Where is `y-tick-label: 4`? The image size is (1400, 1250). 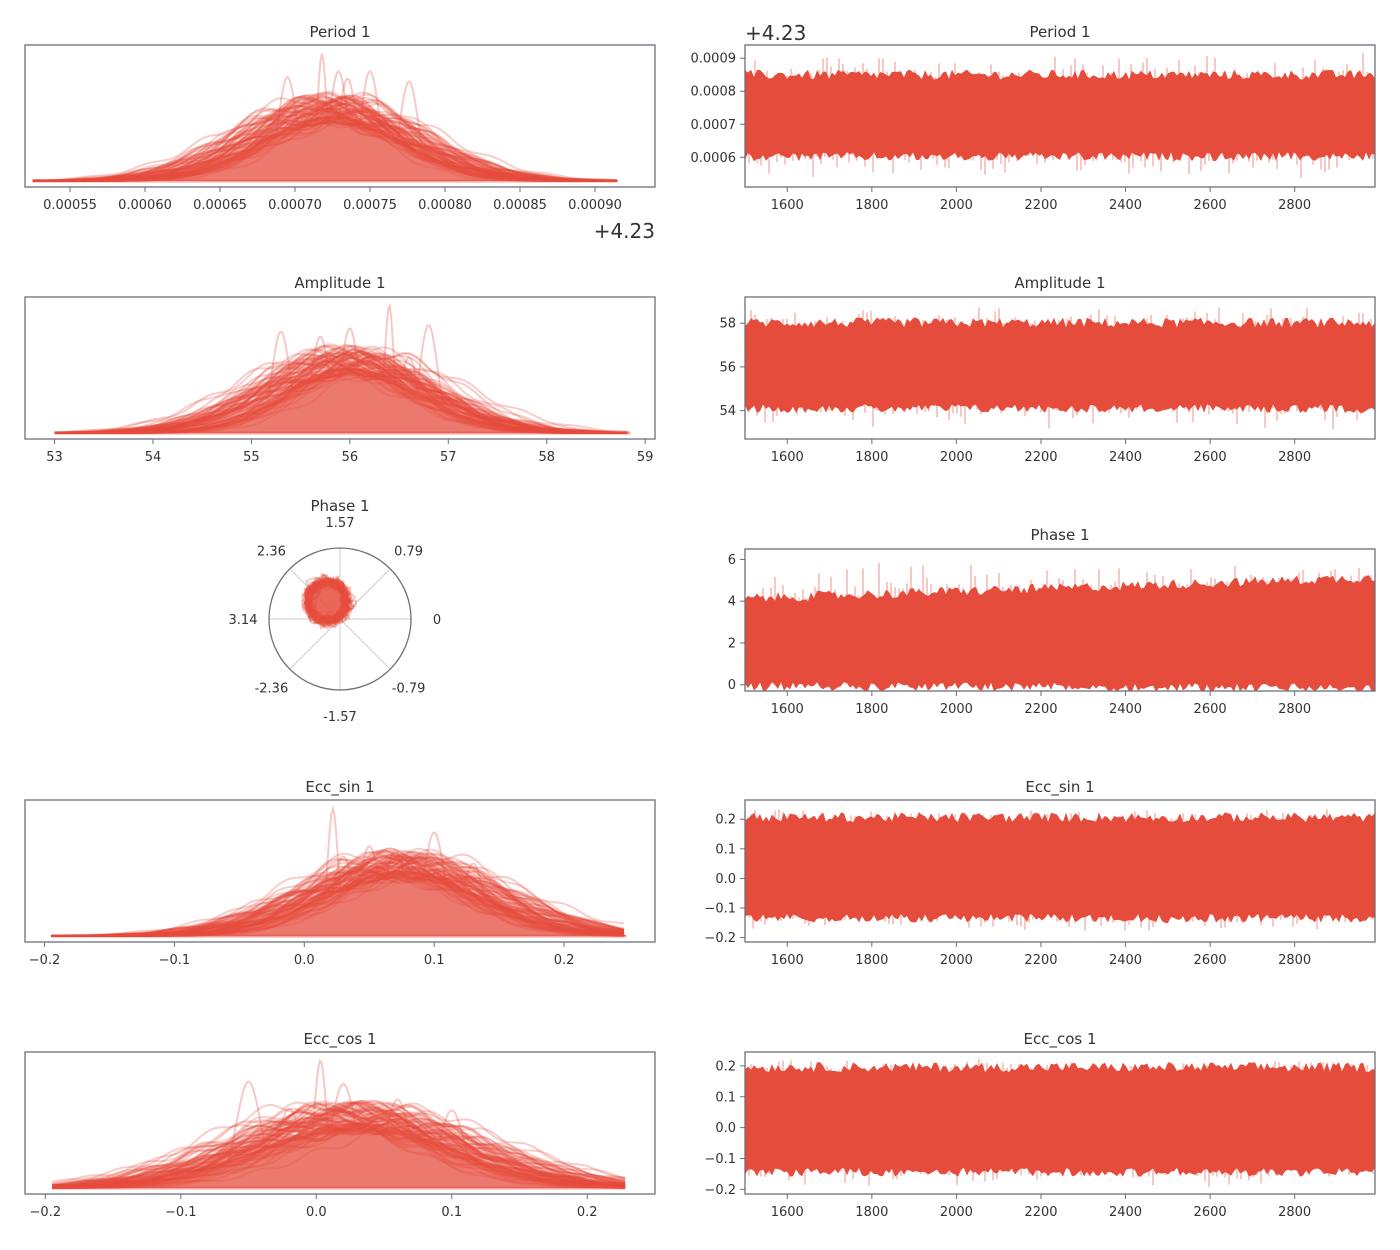 y-tick-label: 4 is located at coordinates (732, 602).